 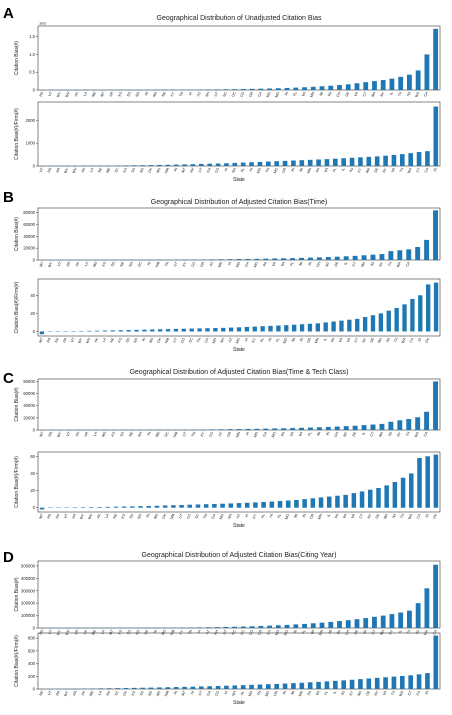 I want to click on y-tick-label: 20, so click(x=32, y=313).